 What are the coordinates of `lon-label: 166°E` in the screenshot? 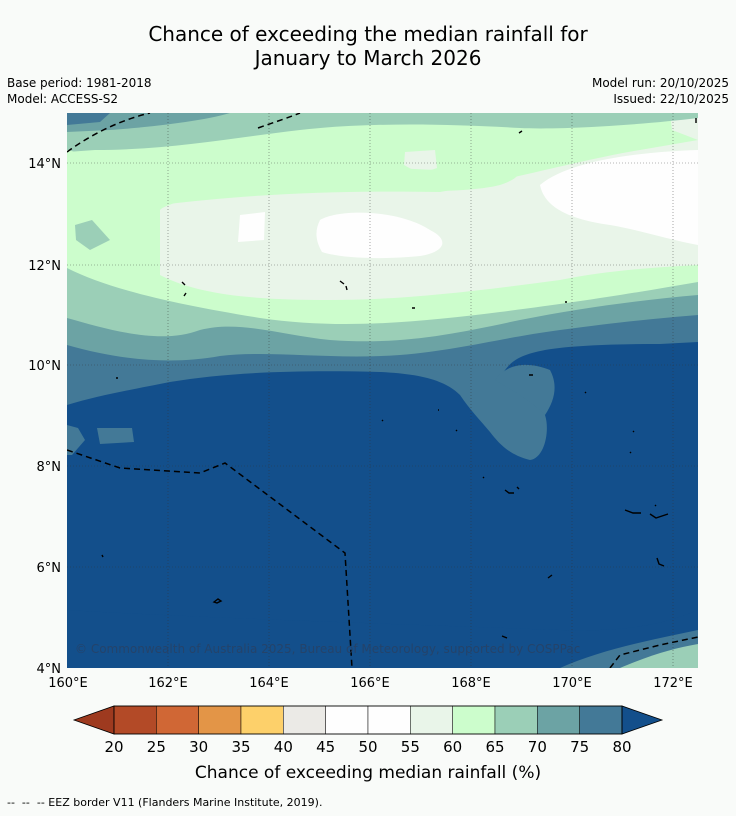 It's located at (370, 683).